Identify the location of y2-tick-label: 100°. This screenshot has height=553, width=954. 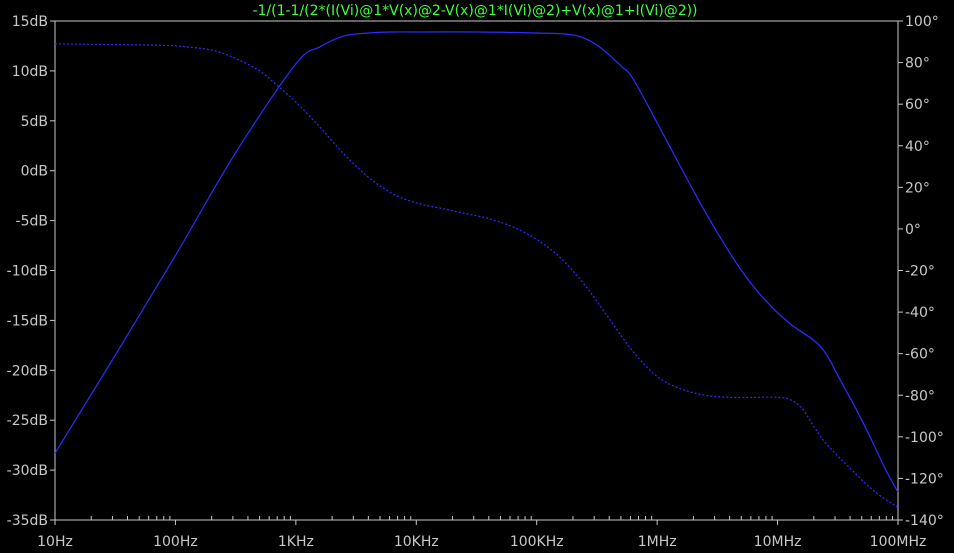
(922, 22).